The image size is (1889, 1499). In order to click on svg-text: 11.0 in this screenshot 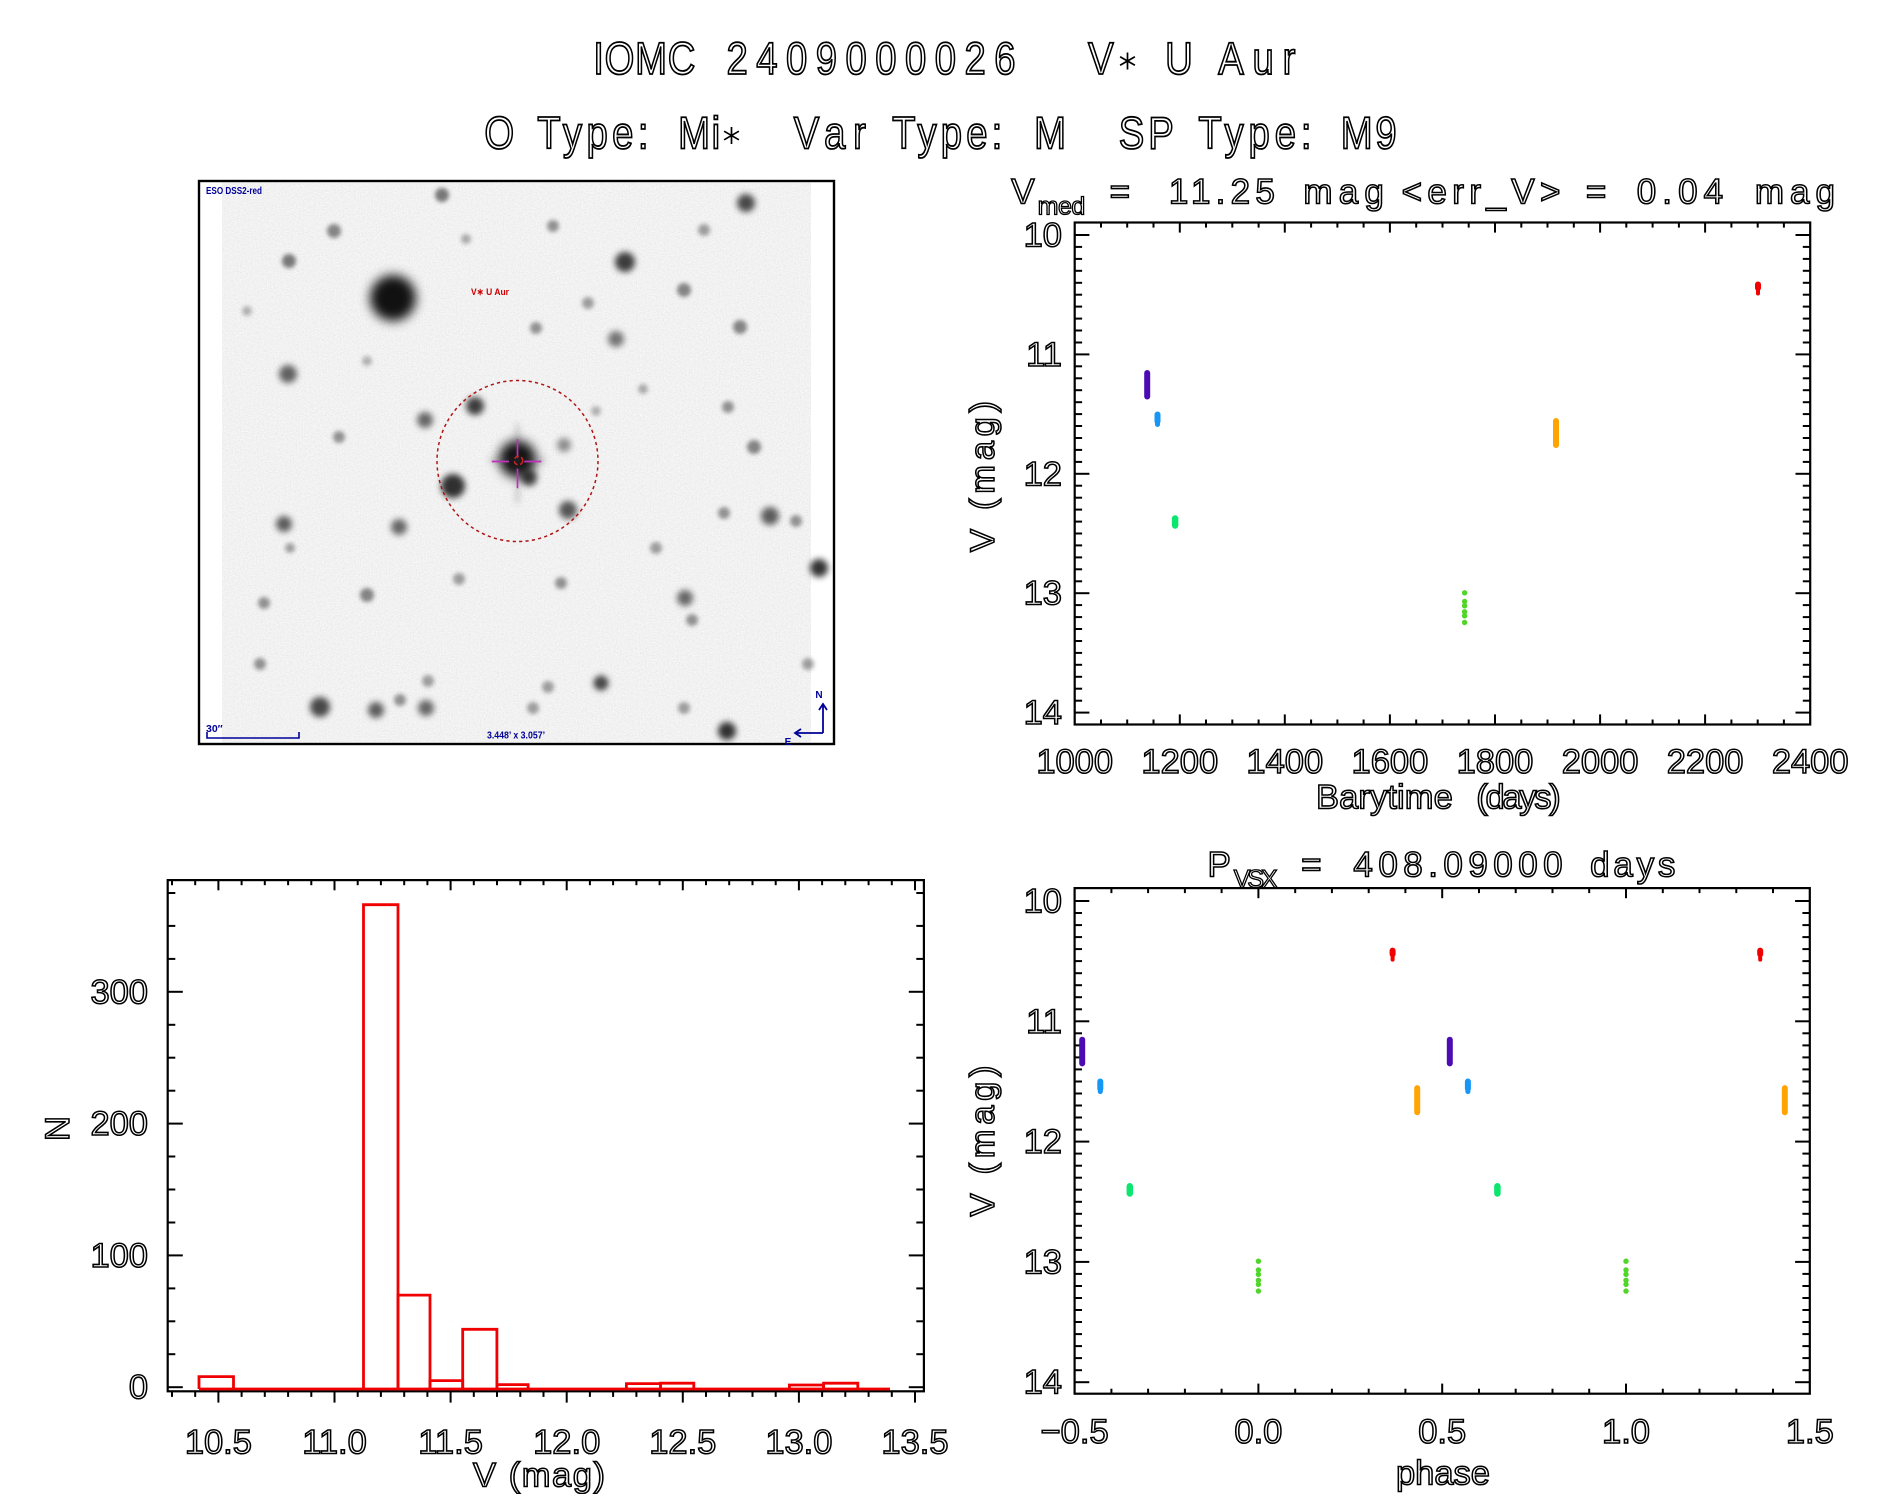, I will do `click(334, 1443)`.